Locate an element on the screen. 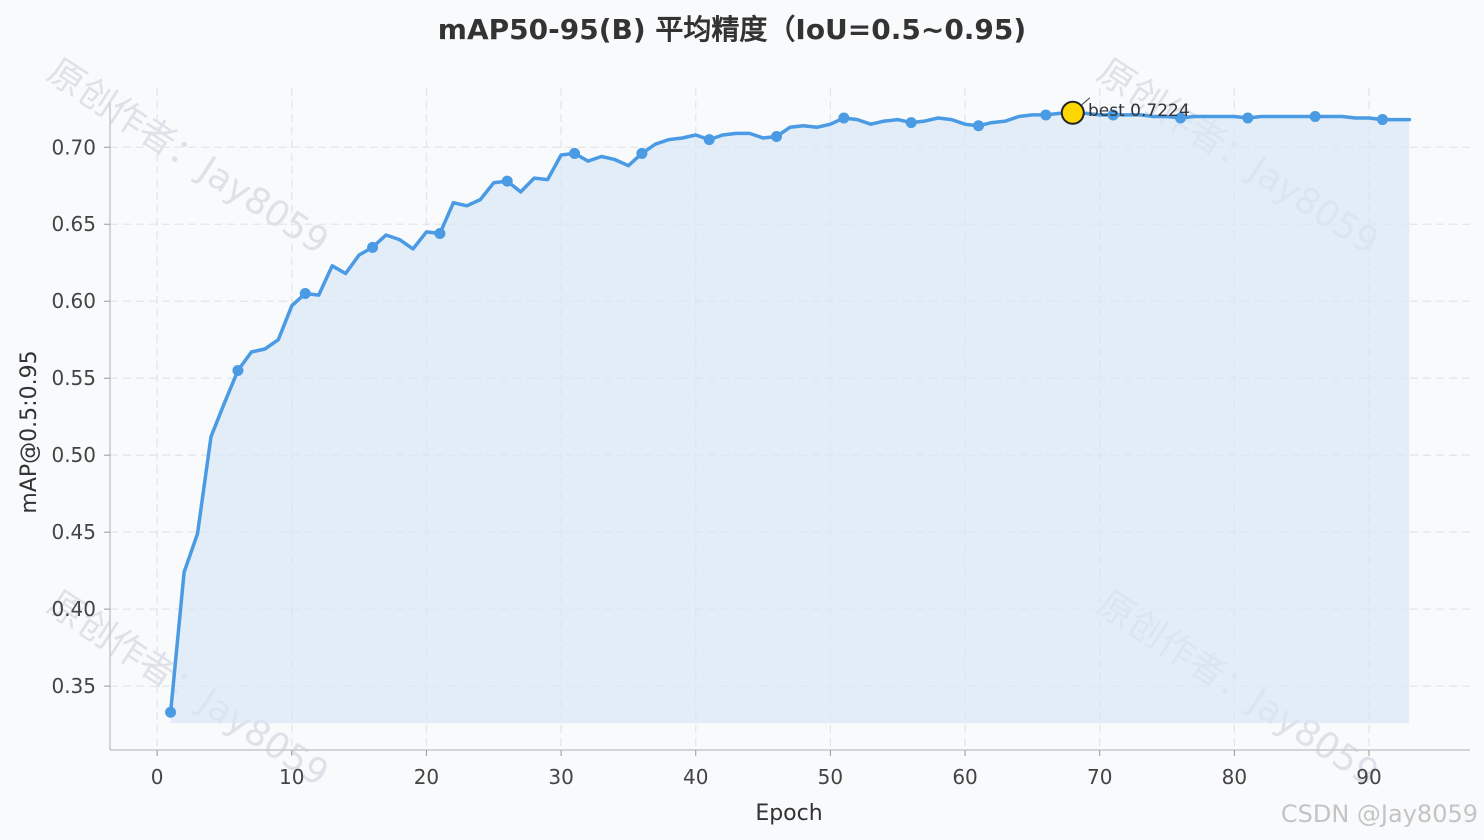 This screenshot has width=1484, height=840. y-tick-label: 0.65 is located at coordinates (73, 224).